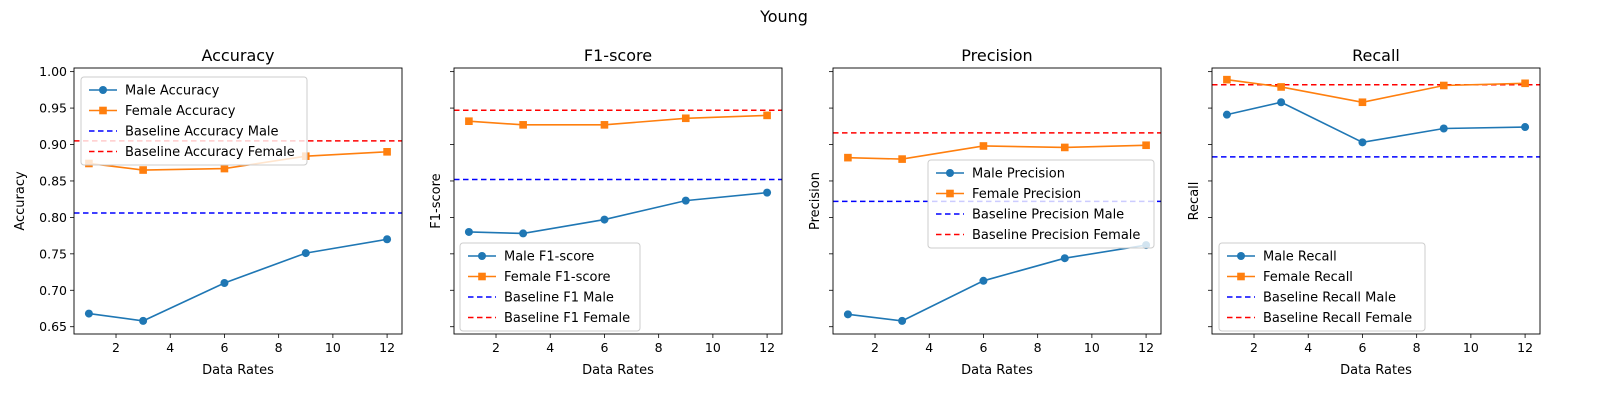 Image resolution: width=1600 pixels, height=400 pixels. Describe the element at coordinates (559, 298) in the screenshot. I see `legend-label: Baseline F1 Male` at that location.